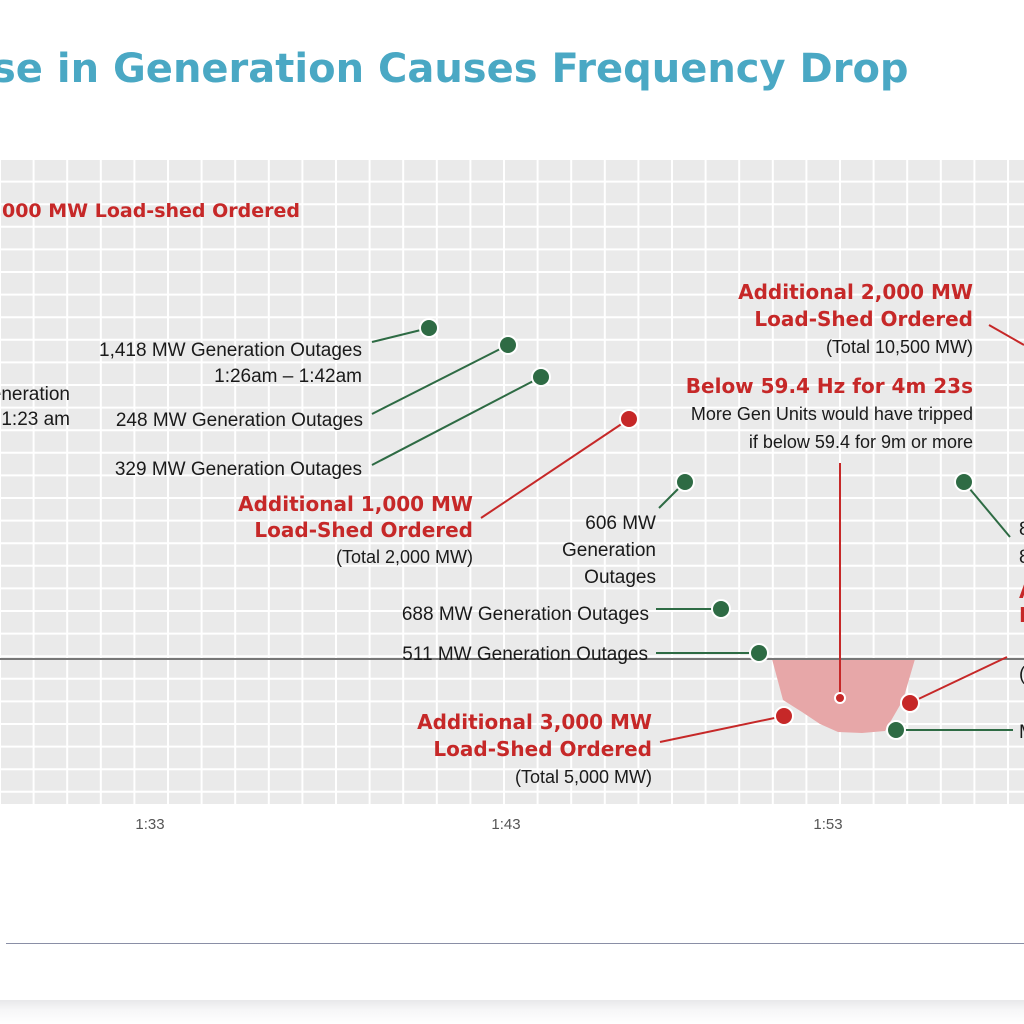 This screenshot has height=1024, width=1024. What do you see at coordinates (620, 577) in the screenshot?
I see `annotation-label: Outages` at bounding box center [620, 577].